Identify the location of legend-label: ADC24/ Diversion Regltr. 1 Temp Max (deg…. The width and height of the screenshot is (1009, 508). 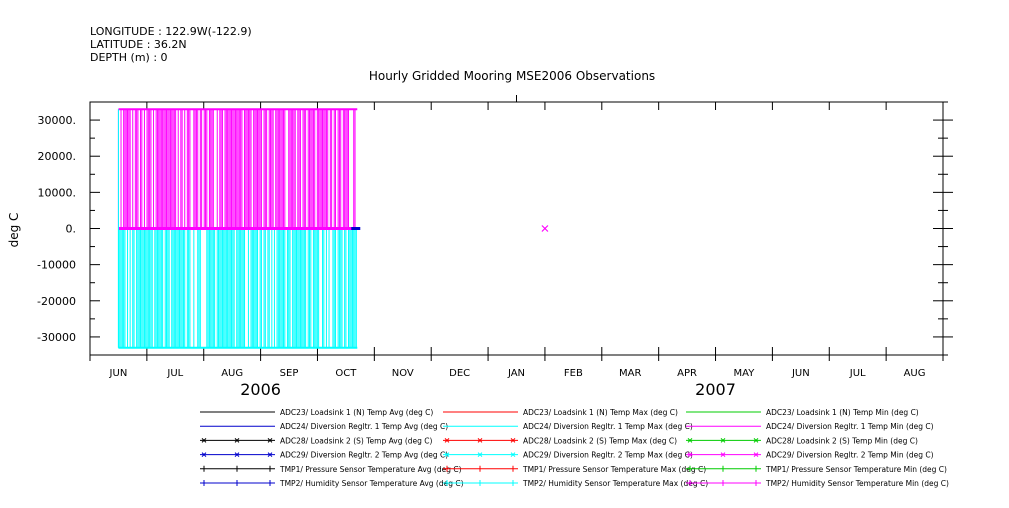
(608, 426).